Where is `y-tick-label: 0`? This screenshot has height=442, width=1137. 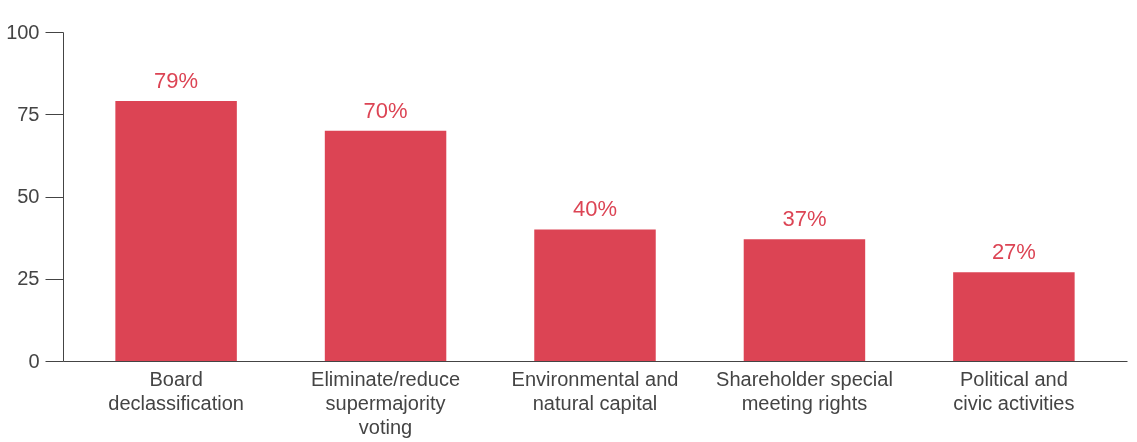
y-tick-label: 0 is located at coordinates (34, 360).